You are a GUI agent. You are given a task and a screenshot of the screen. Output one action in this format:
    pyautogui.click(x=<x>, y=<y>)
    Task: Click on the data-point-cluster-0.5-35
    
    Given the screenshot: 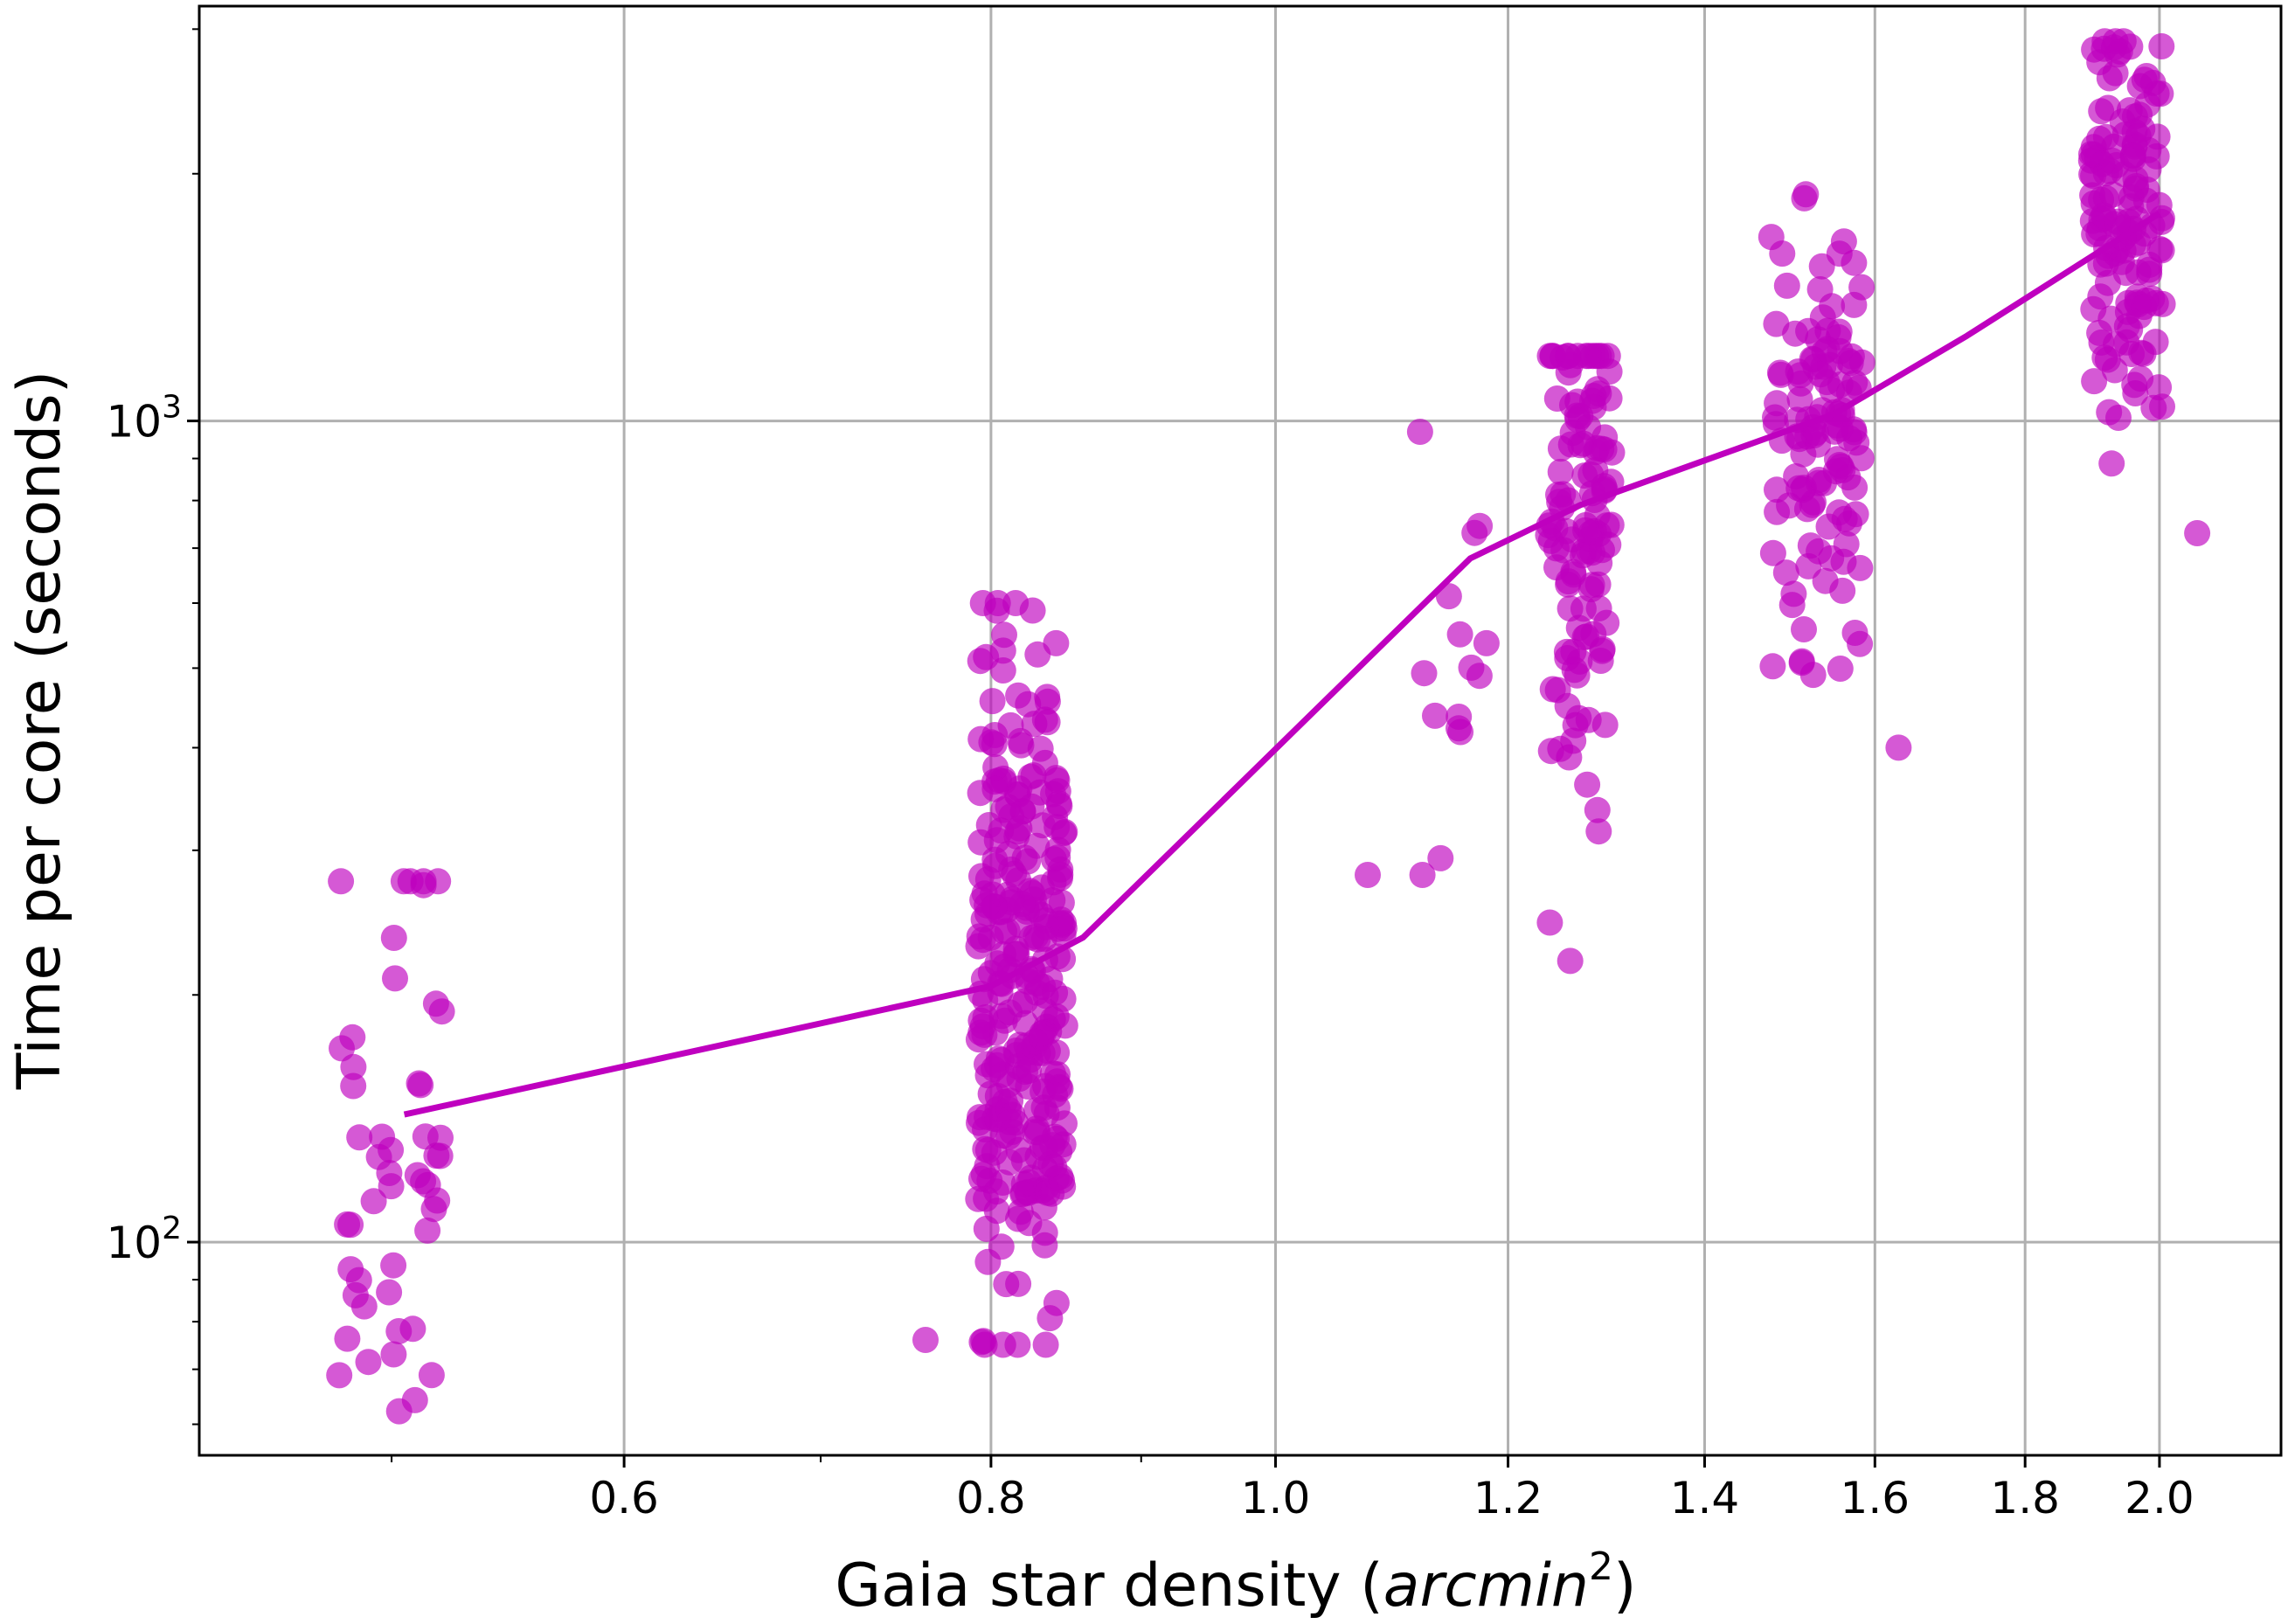 What is the action you would take?
    pyautogui.click(x=364, y=1306)
    